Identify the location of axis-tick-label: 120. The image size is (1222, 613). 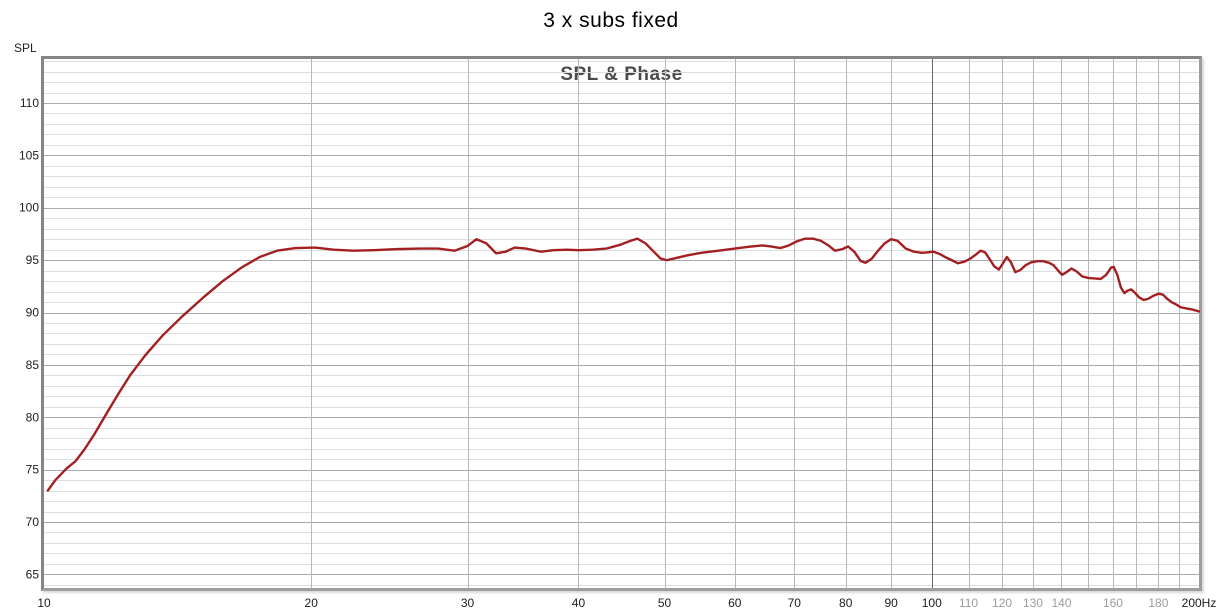
(1002, 603).